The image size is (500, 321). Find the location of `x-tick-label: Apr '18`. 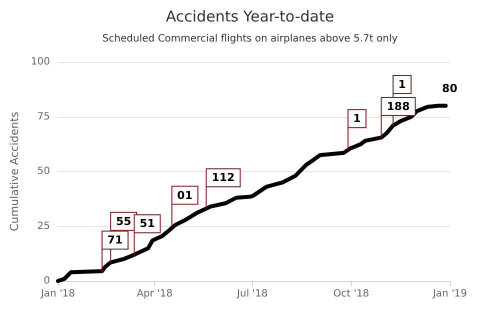

x-tick-label: Apr '18 is located at coordinates (154, 294).